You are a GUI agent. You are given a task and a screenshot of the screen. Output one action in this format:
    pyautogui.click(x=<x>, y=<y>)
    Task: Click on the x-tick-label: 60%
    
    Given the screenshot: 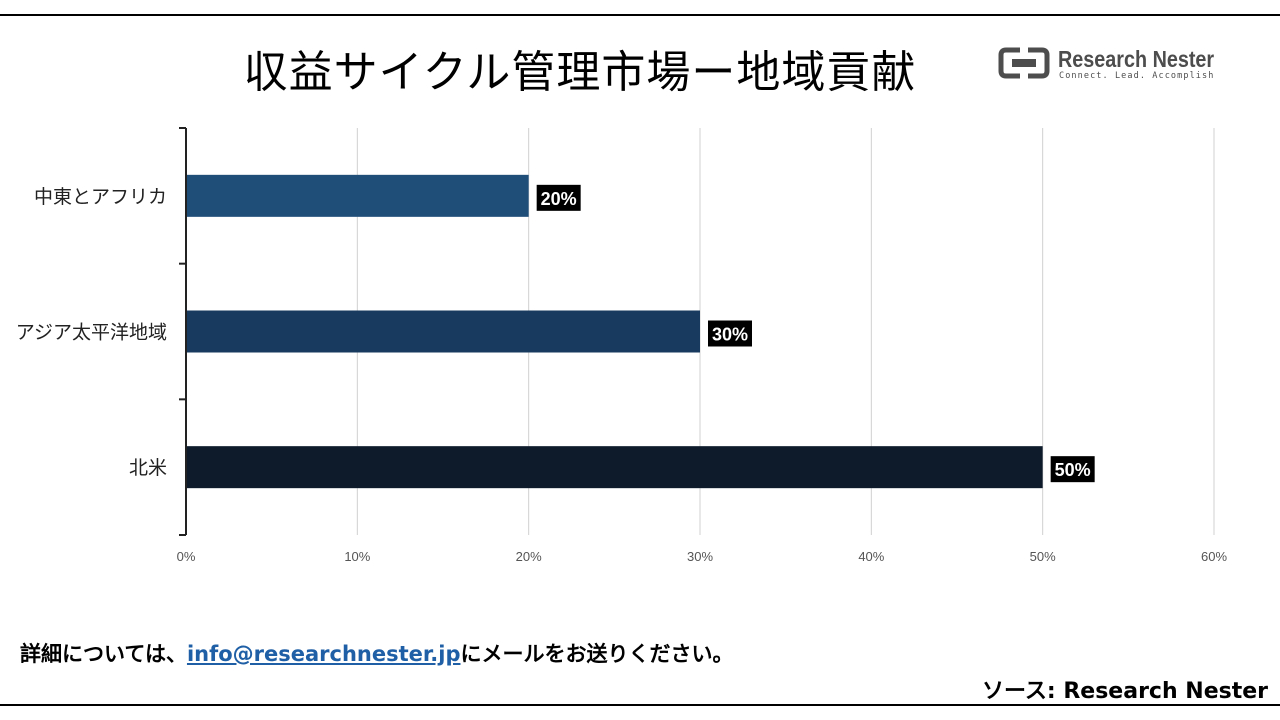 What is the action you would take?
    pyautogui.click(x=1214, y=556)
    